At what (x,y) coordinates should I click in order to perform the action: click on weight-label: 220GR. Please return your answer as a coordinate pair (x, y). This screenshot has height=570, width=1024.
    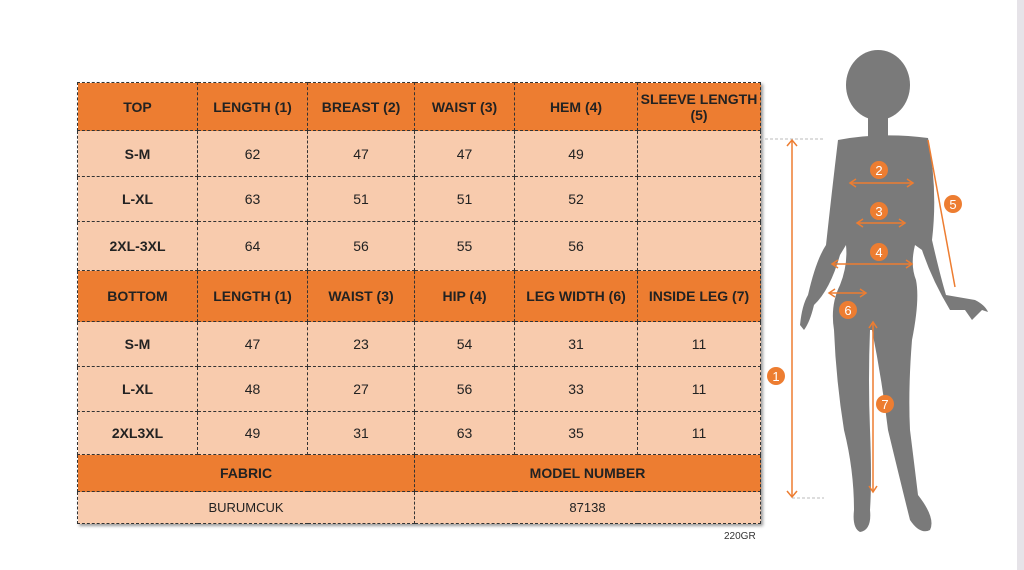
    Looking at the image, I should click on (740, 536).